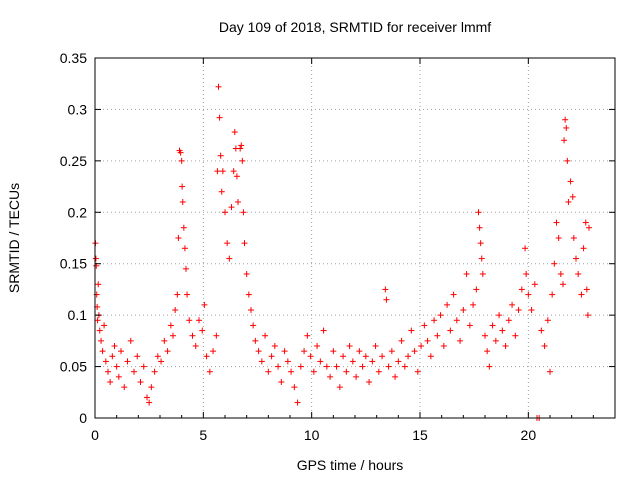  I want to click on y-tick-label: 0.1, so click(78, 315).